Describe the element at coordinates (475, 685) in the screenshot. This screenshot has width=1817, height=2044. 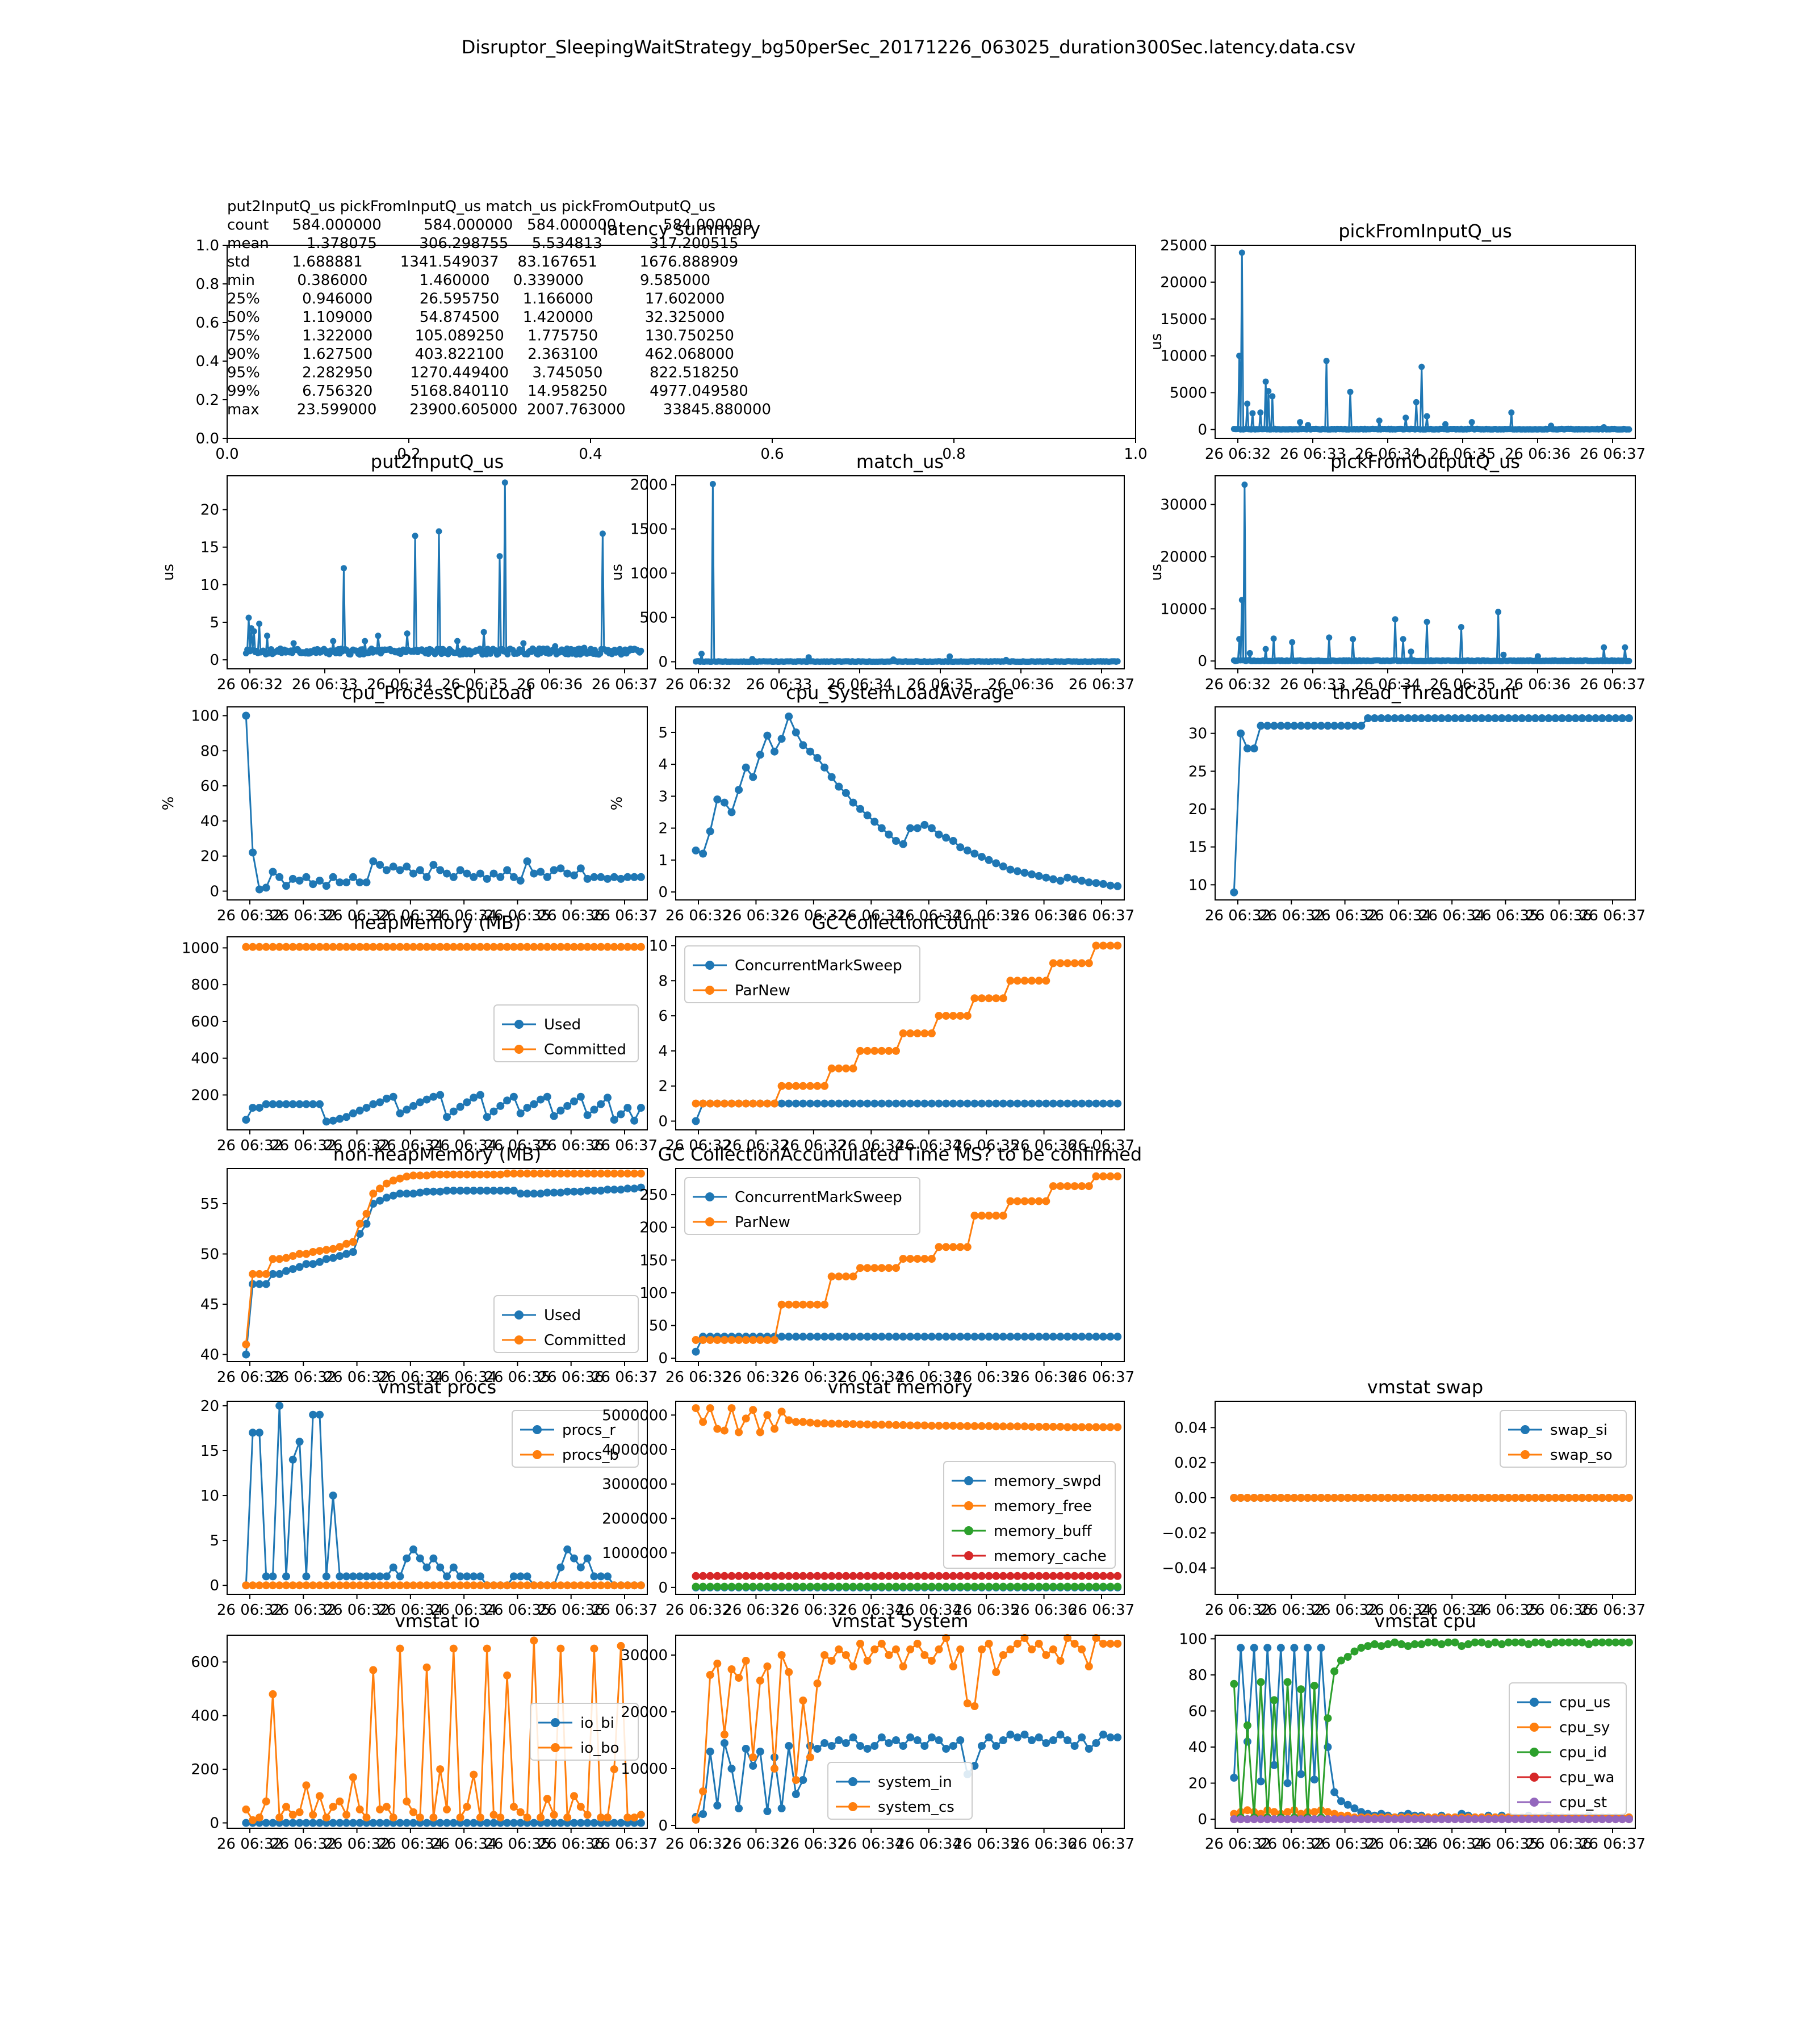
I see `x-tick-label: 26 06:35` at that location.